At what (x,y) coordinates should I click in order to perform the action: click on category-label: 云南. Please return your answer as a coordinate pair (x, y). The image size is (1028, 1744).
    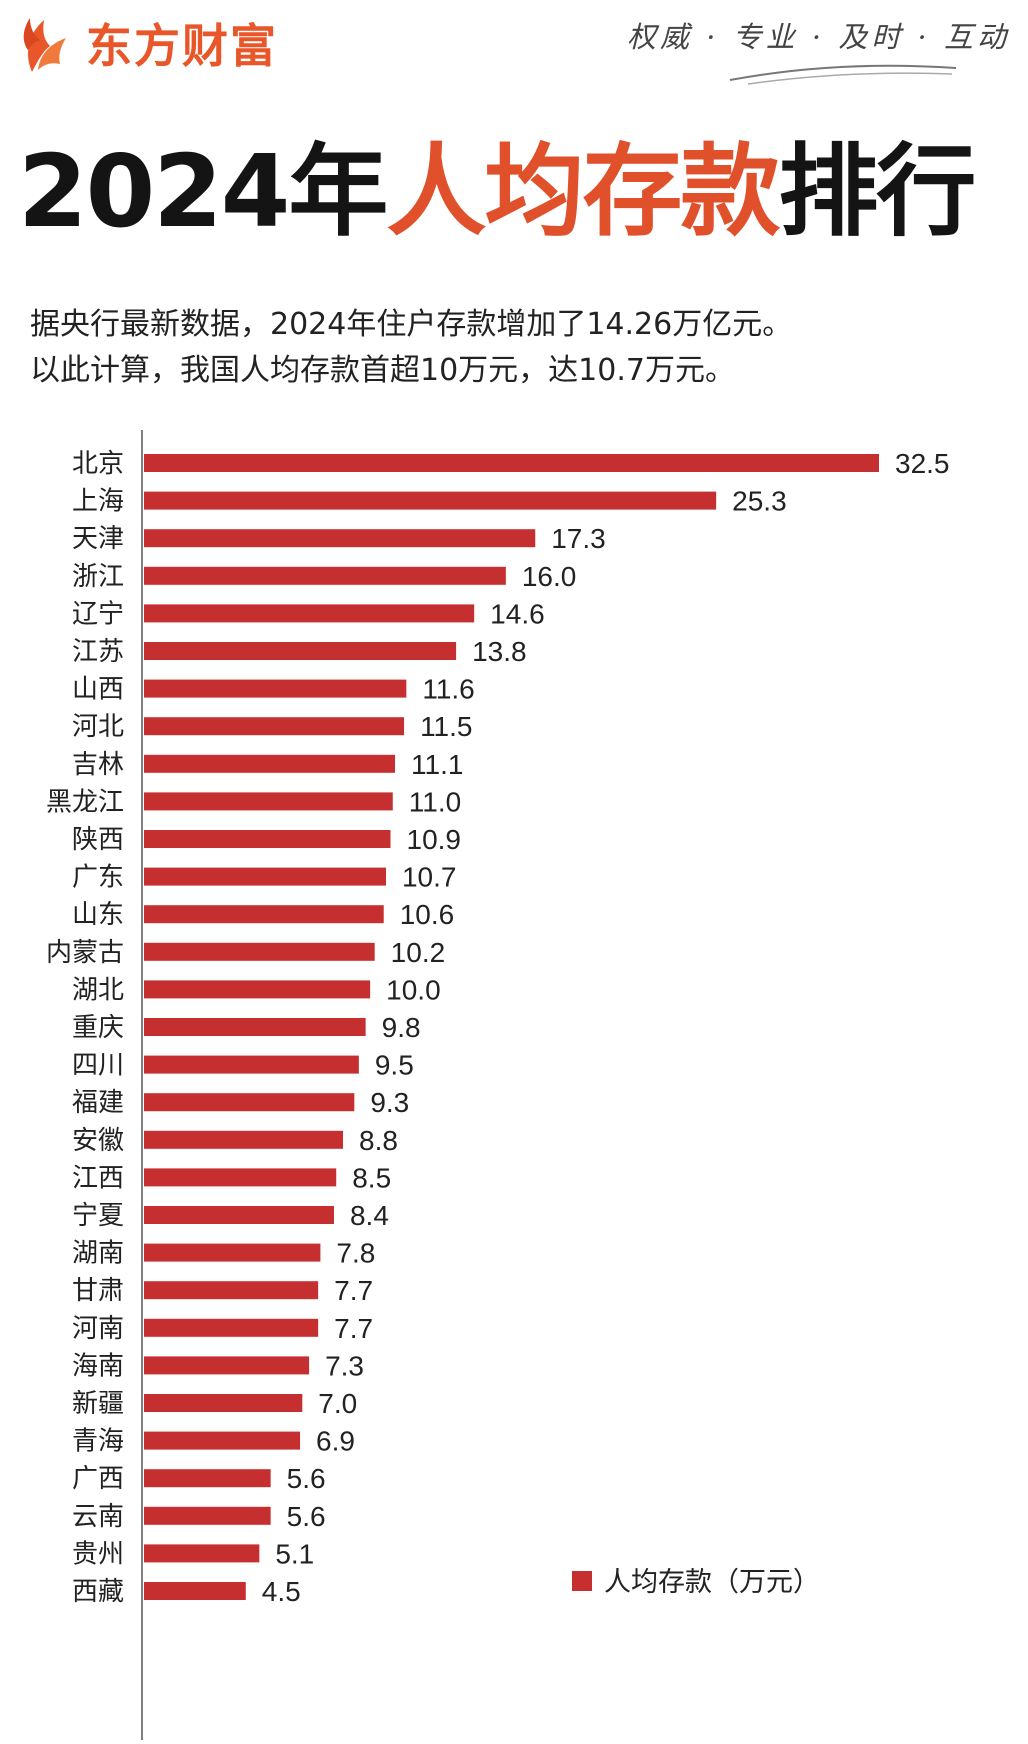
    Looking at the image, I should click on (98, 1517).